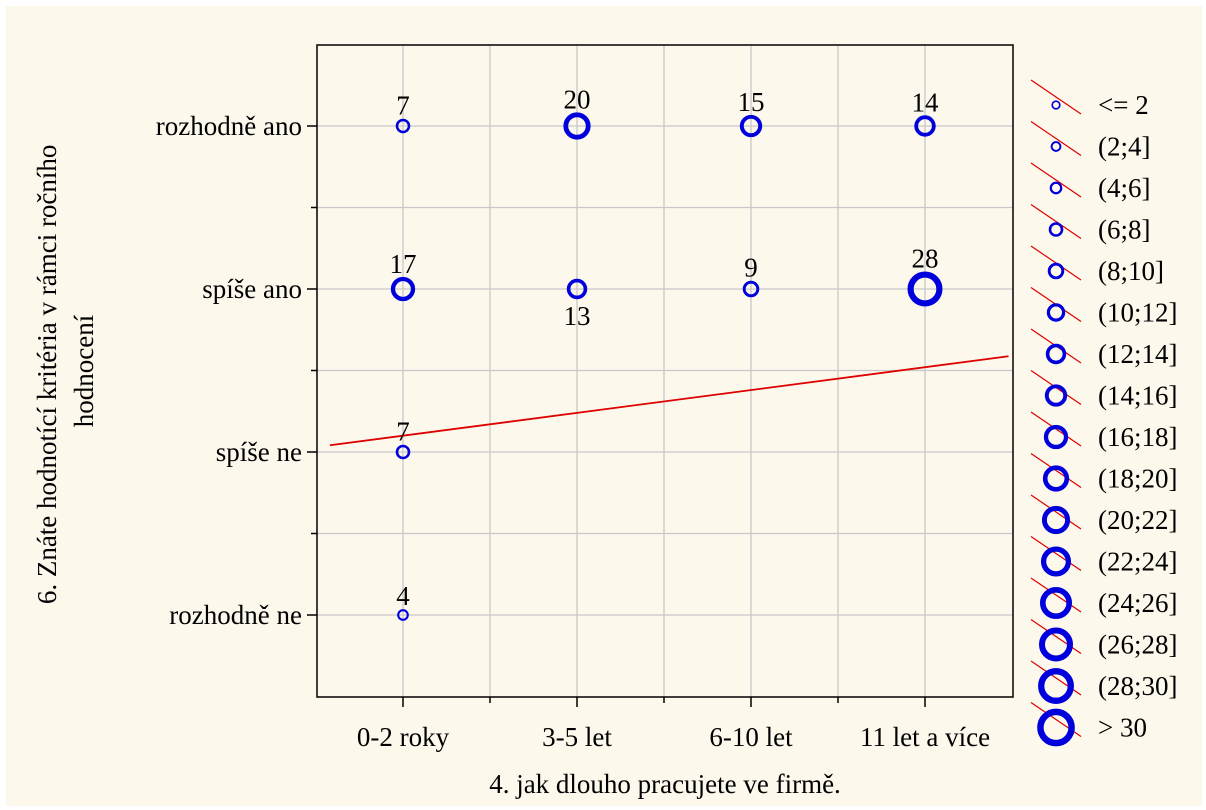 The width and height of the screenshot is (1206, 810). I want to click on legend-label: (12;14], so click(1137, 354).